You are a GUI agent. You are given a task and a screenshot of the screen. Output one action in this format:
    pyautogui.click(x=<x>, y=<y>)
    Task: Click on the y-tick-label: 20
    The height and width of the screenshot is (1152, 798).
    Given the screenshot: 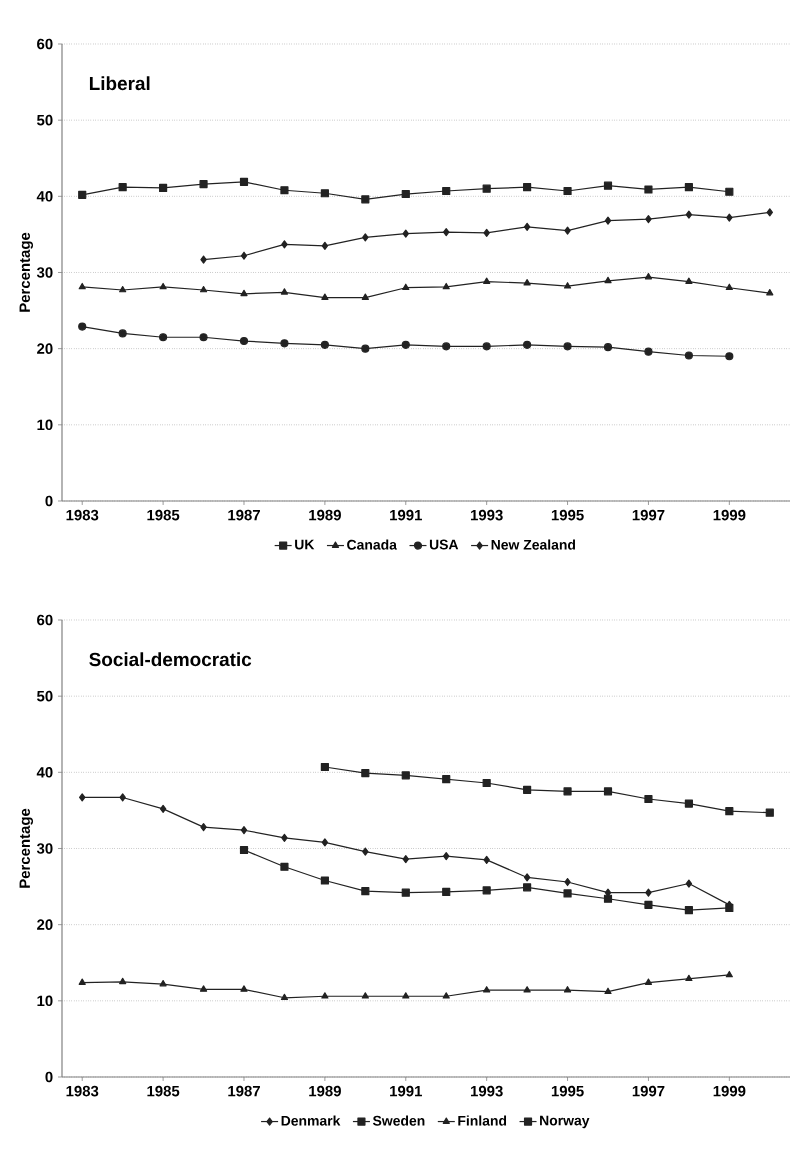 What is the action you would take?
    pyautogui.click(x=45, y=348)
    